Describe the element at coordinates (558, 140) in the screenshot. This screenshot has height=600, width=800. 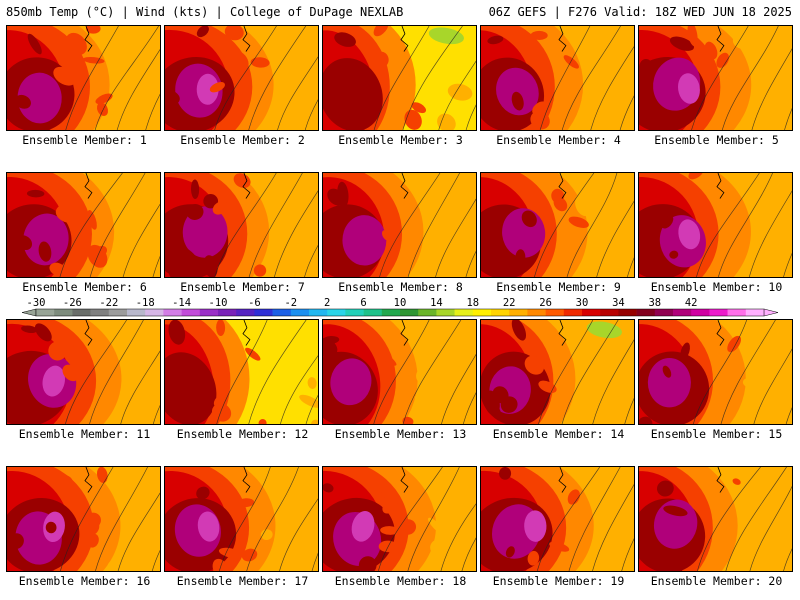
I see `ensemble-member-label: Ensemble Member: 4` at that location.